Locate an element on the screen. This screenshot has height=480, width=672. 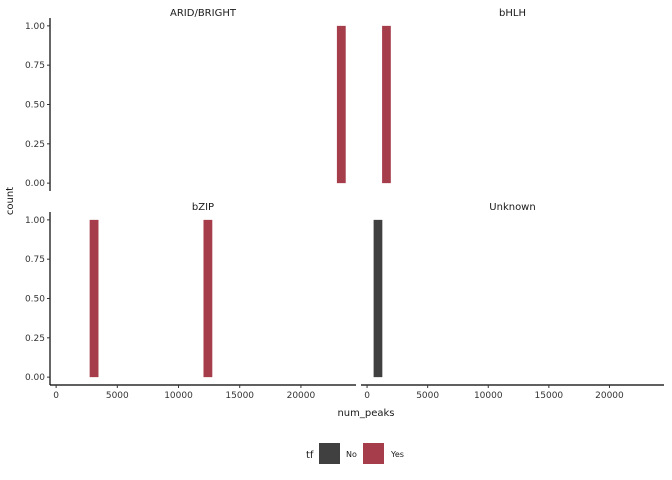
bar-arid-bright is located at coordinates (341, 104).